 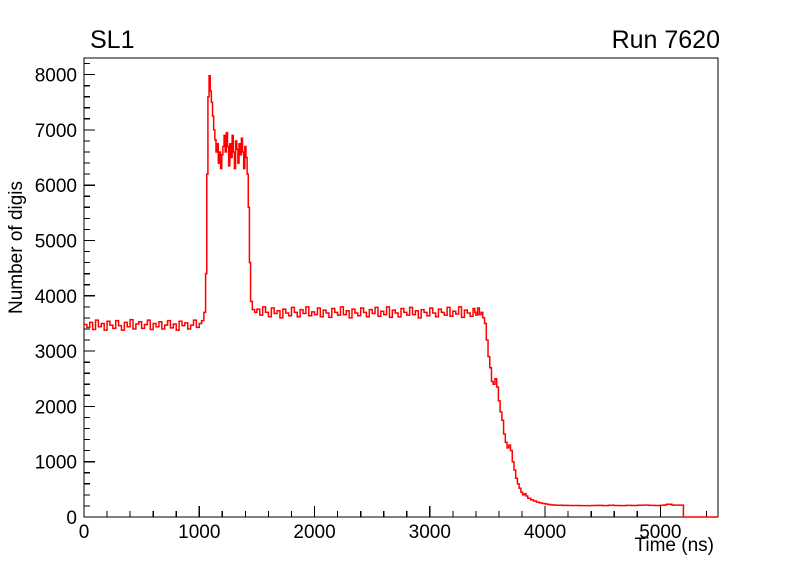 I want to click on y-axis-title: Number of digis, so click(x=16, y=247).